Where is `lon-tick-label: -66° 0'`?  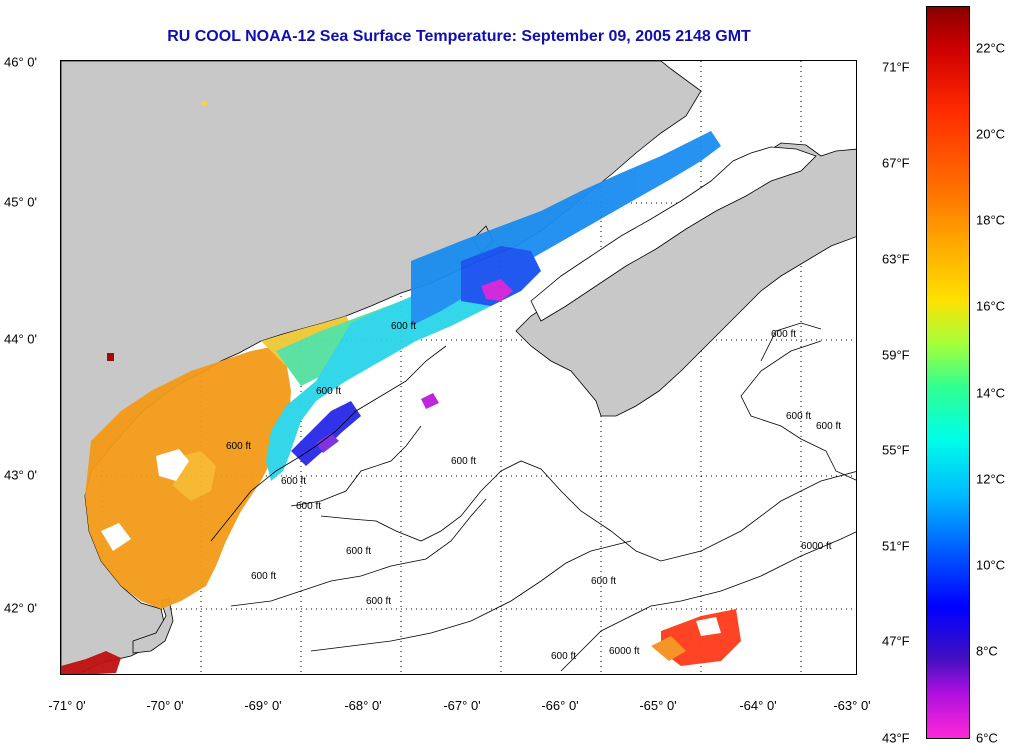
lon-tick-label: -66° 0' is located at coordinates (560, 705).